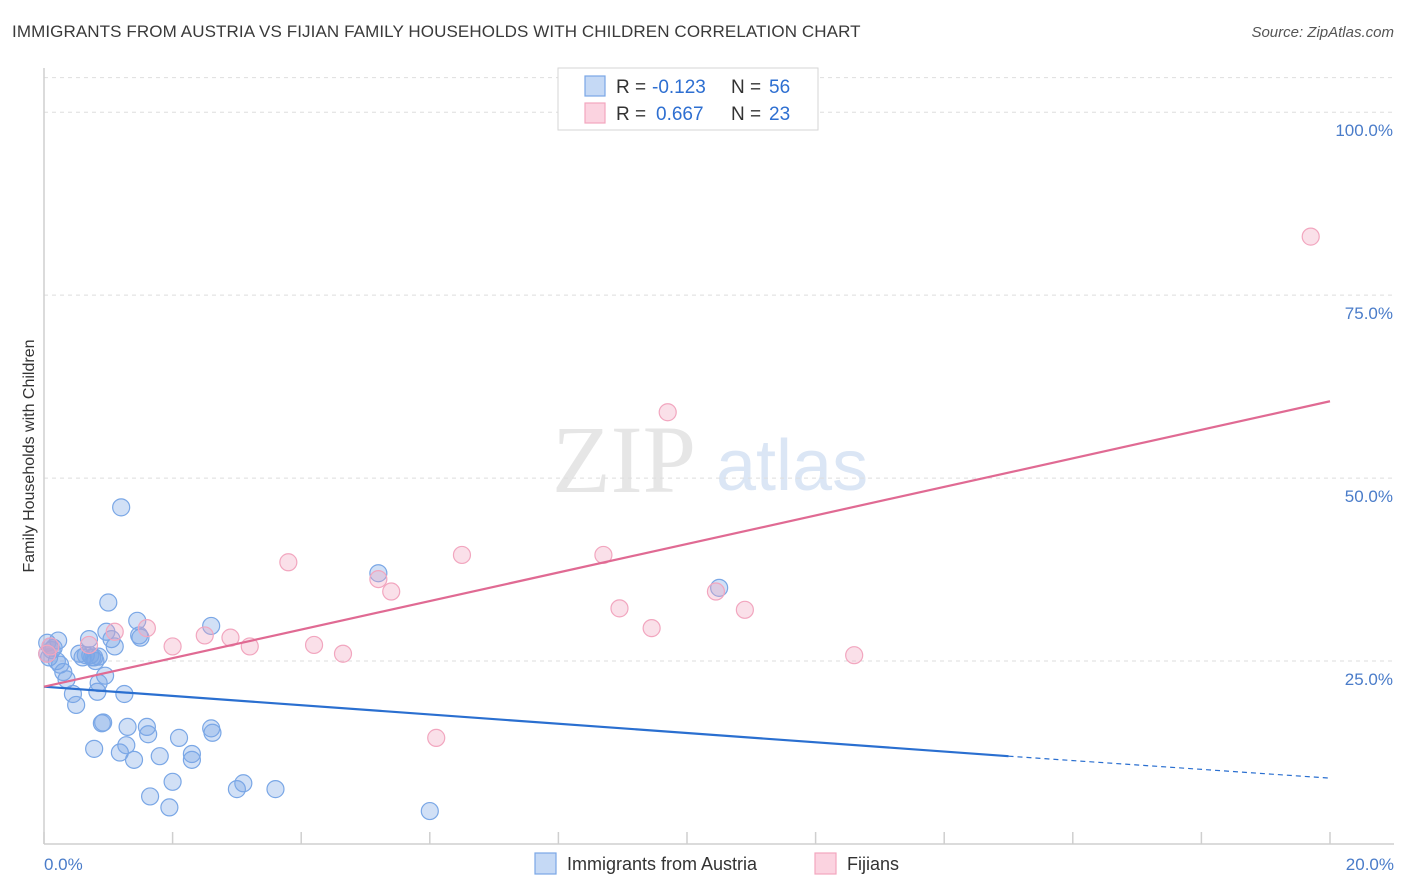 The height and width of the screenshot is (892, 1406). I want to click on legend-r-label-austria: R =, so click(631, 87).